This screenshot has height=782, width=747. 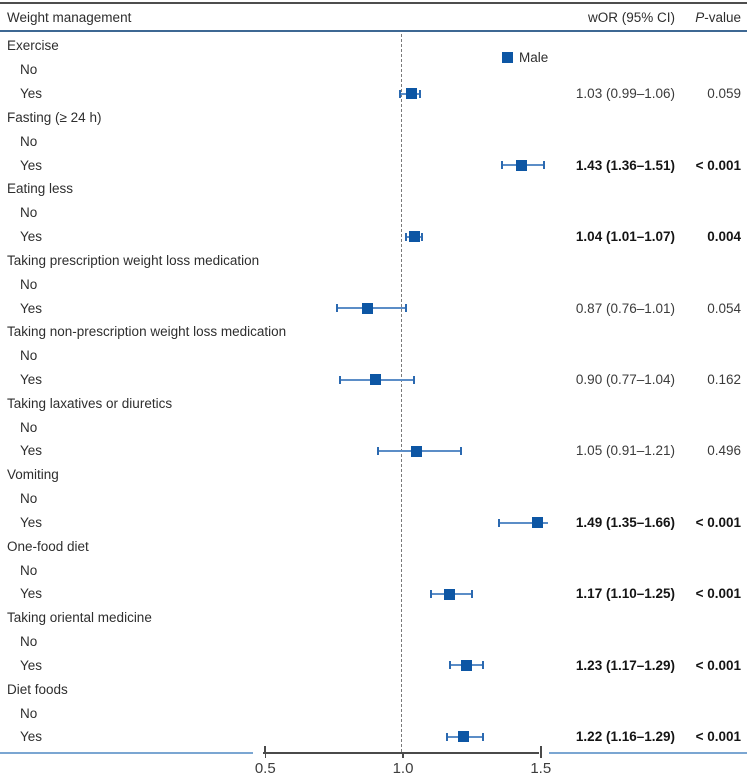 What do you see at coordinates (541, 755) in the screenshot?
I see `x-axis-tick` at bounding box center [541, 755].